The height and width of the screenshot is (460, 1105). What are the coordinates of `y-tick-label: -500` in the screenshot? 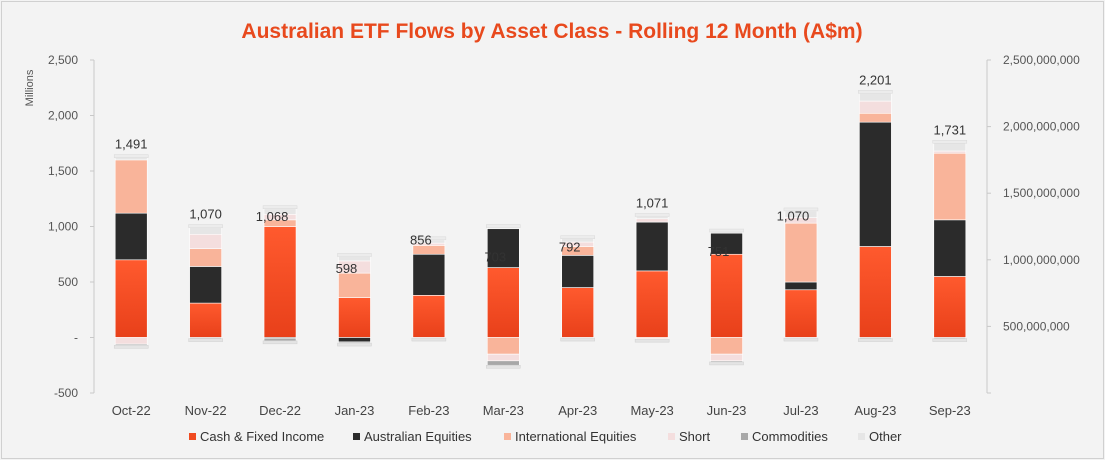 It's located at (66, 393).